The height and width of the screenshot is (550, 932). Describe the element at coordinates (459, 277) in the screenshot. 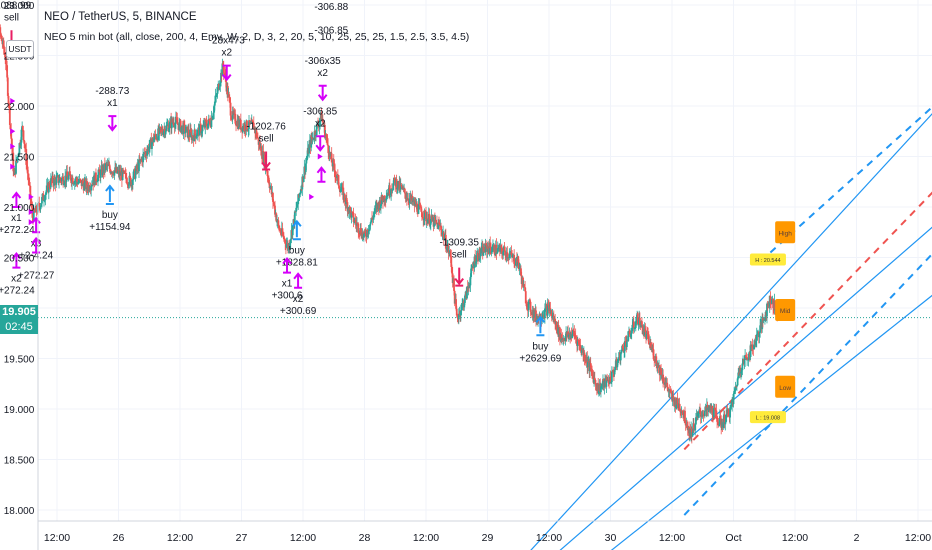

I see `sell-arrow` at that location.